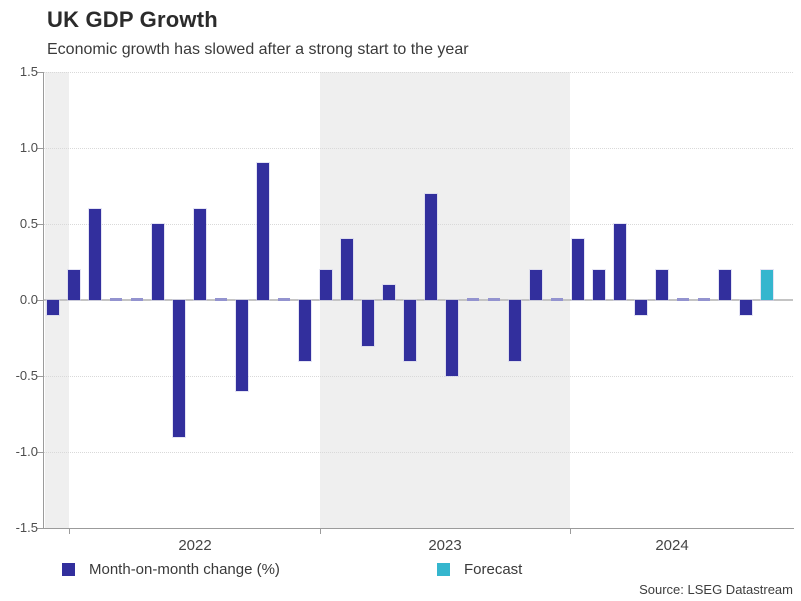  I want to click on y-axis-line, so click(43, 300).